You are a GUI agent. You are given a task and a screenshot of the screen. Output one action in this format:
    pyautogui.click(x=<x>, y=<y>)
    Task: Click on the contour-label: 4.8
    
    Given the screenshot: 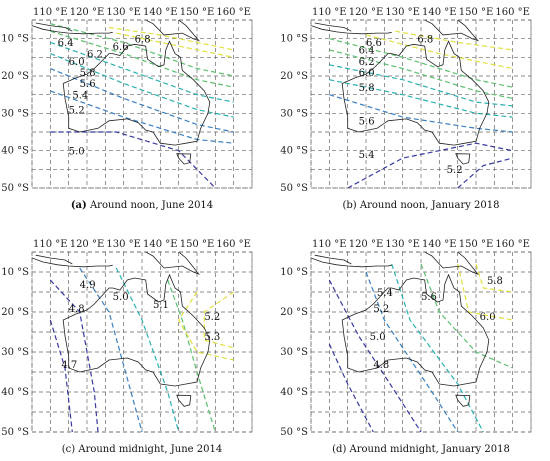 What is the action you would take?
    pyautogui.click(x=77, y=309)
    